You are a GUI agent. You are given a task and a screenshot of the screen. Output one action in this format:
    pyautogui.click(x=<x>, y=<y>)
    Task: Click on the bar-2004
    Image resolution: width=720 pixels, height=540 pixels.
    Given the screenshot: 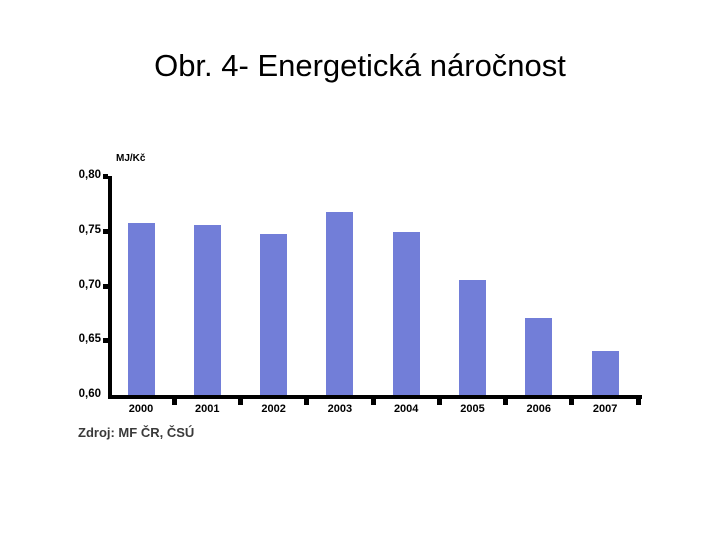 What is the action you would take?
    pyautogui.click(x=406, y=313)
    